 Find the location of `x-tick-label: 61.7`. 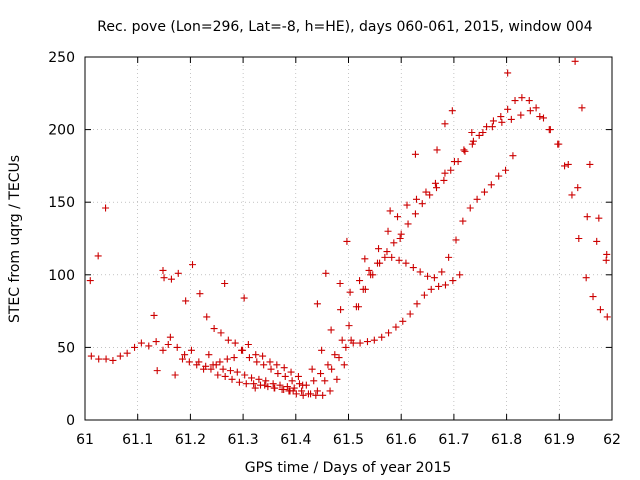

x-tick-label: 61.7 is located at coordinates (453, 440).